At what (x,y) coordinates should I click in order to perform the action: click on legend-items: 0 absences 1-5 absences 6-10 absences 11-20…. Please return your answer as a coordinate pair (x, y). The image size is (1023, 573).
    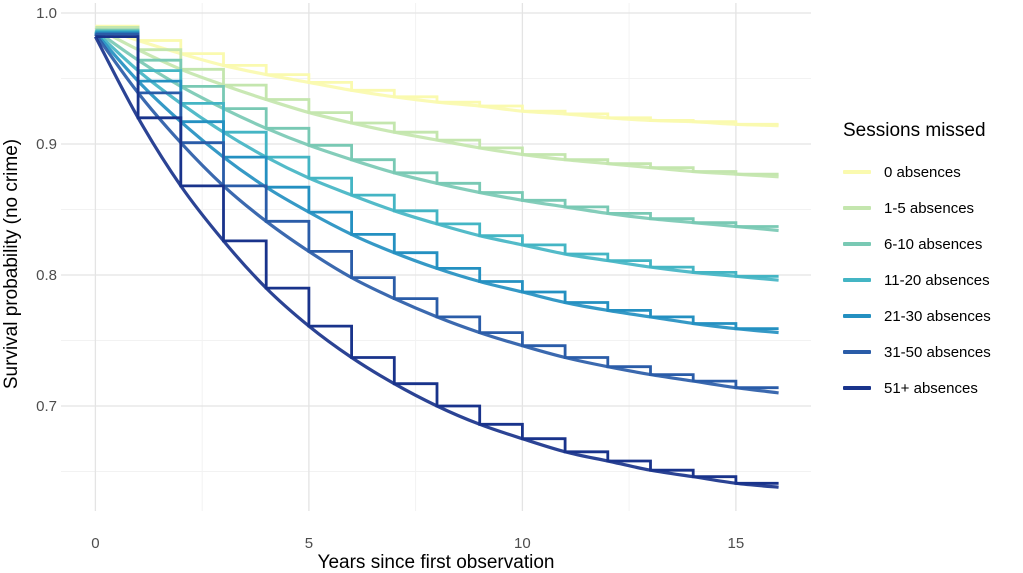
    Looking at the image, I should click on (933, 280).